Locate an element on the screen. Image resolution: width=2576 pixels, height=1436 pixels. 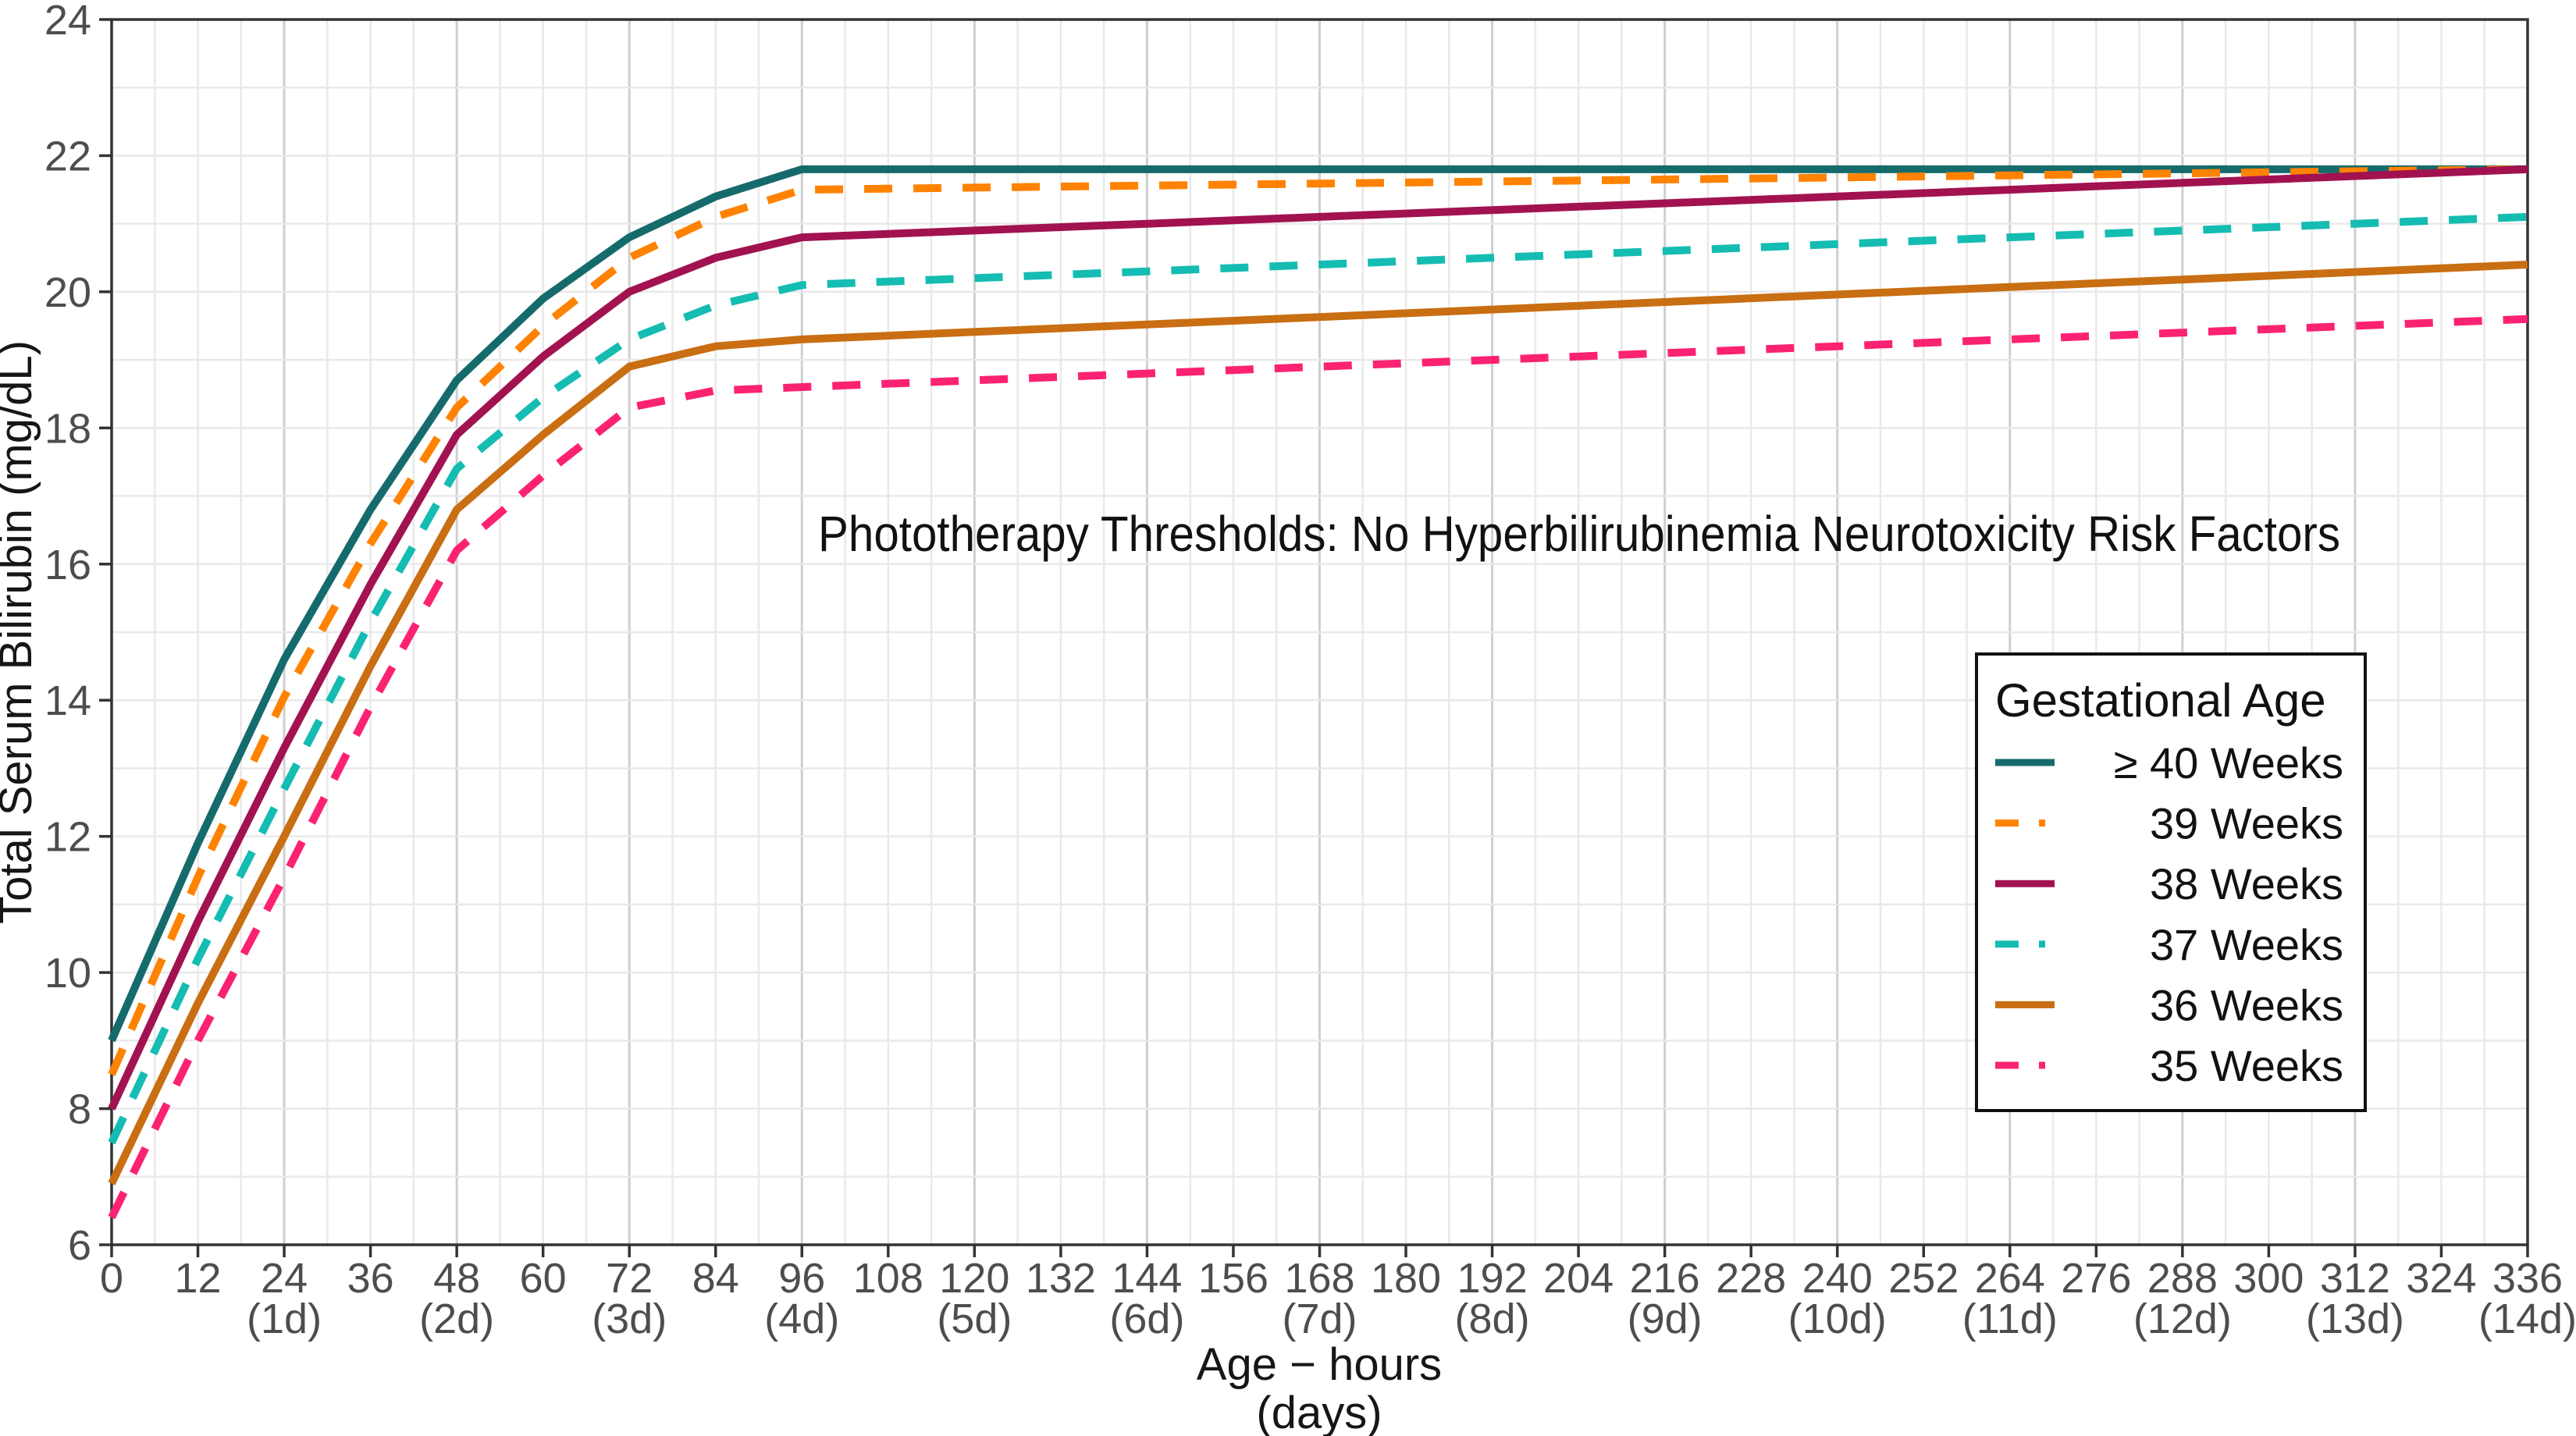
x-day-label: (4d) is located at coordinates (801, 1319).